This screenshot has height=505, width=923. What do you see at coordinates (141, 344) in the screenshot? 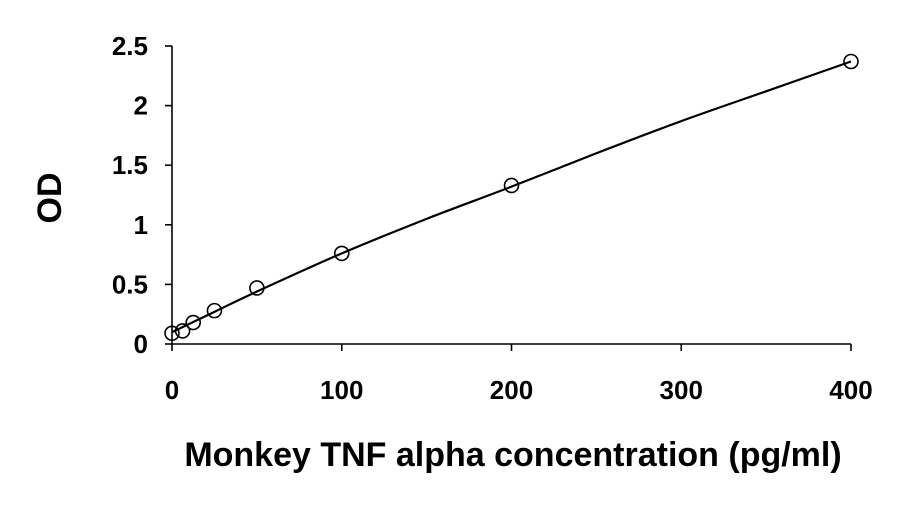
I see `y-tick-label: 0` at bounding box center [141, 344].